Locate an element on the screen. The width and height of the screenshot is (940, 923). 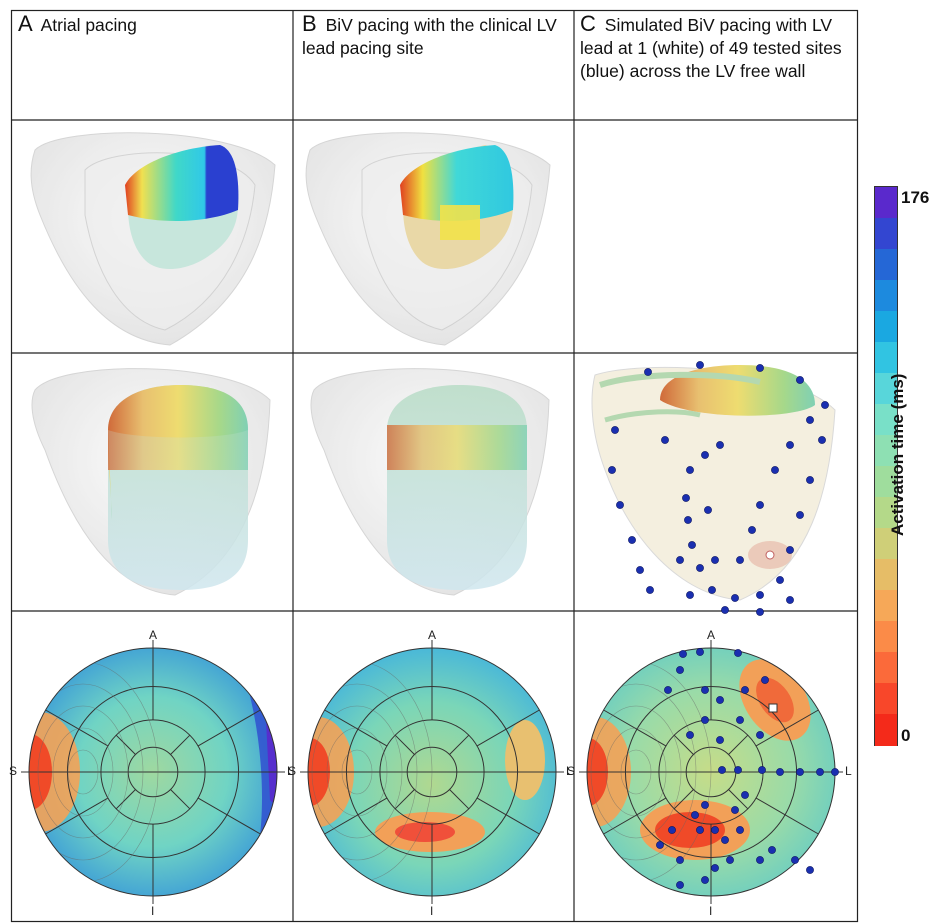
header-letter-a: A is located at coordinates (25, 23).